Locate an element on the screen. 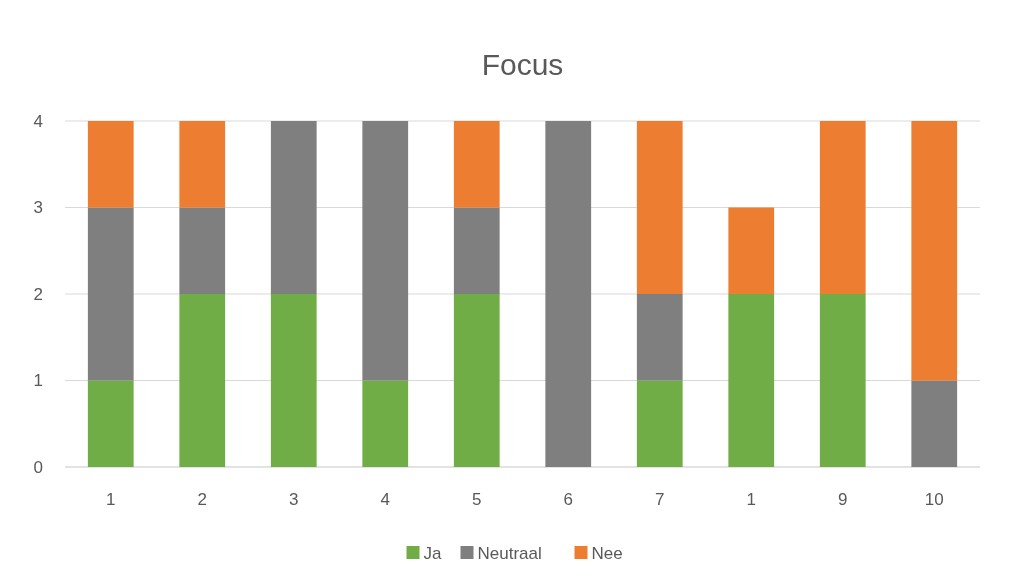  x-tick-label: 4 is located at coordinates (385, 499).